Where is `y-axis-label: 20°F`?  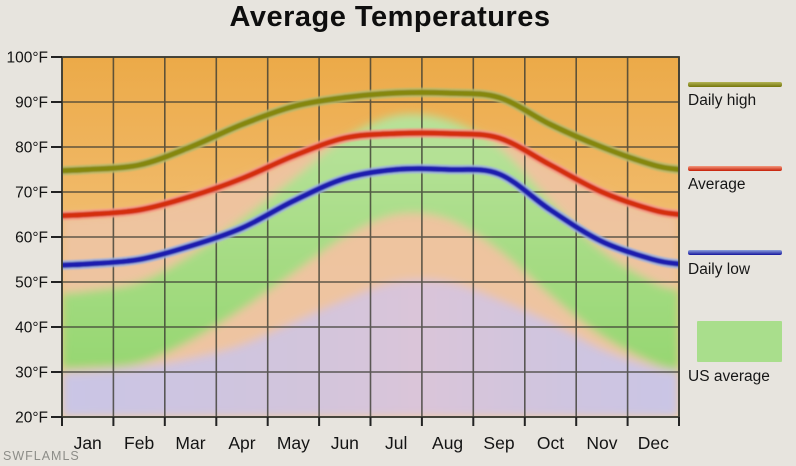
y-axis-label: 20°F is located at coordinates (31, 418).